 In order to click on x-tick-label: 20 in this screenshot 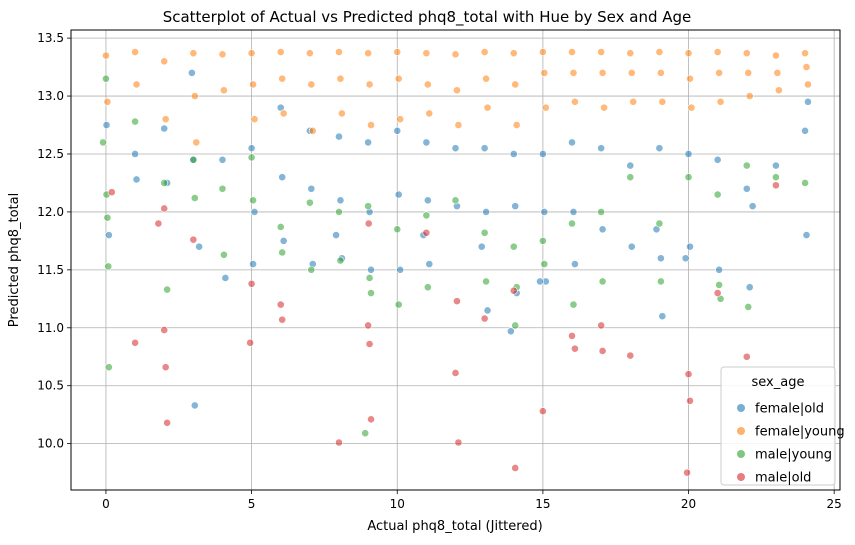, I will do `click(688, 504)`.